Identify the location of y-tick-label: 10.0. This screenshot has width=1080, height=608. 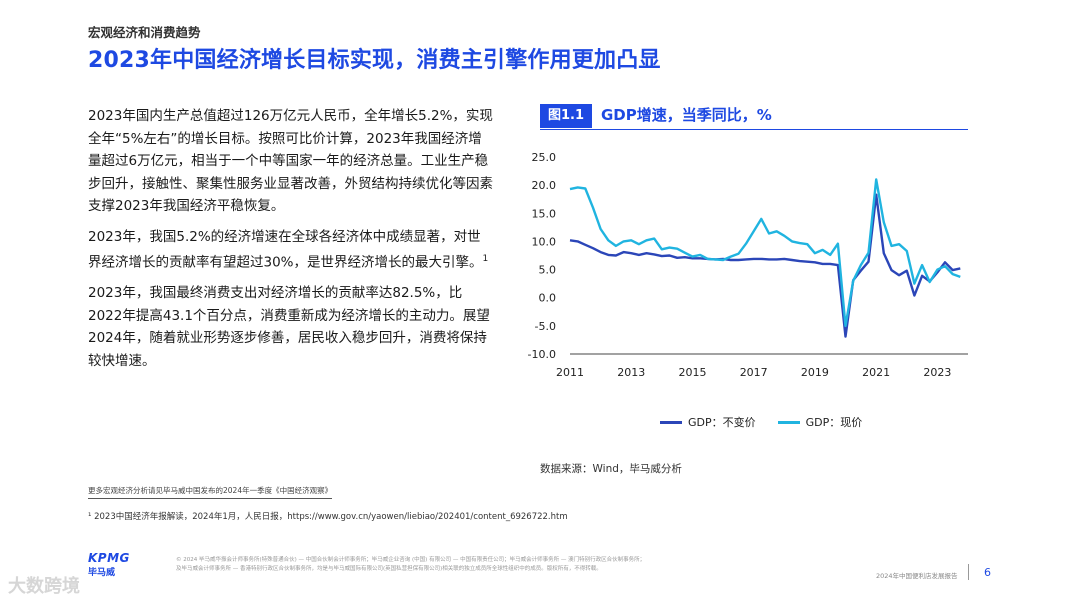
(544, 241).